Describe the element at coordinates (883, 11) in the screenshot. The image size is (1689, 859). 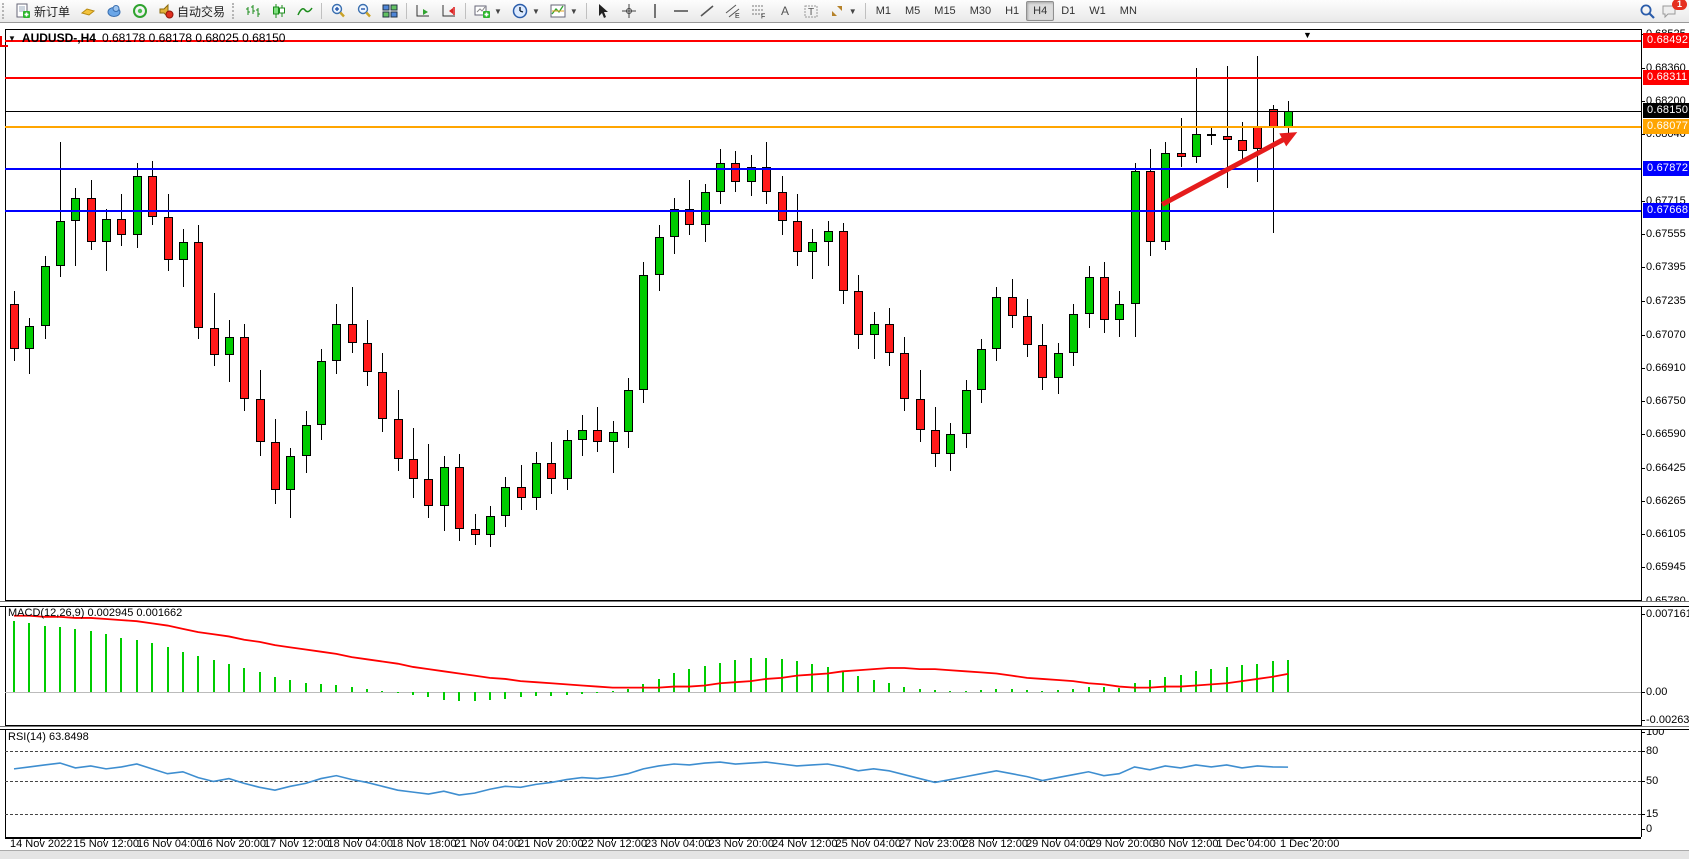
I see `timeframe-m1: M1` at that location.